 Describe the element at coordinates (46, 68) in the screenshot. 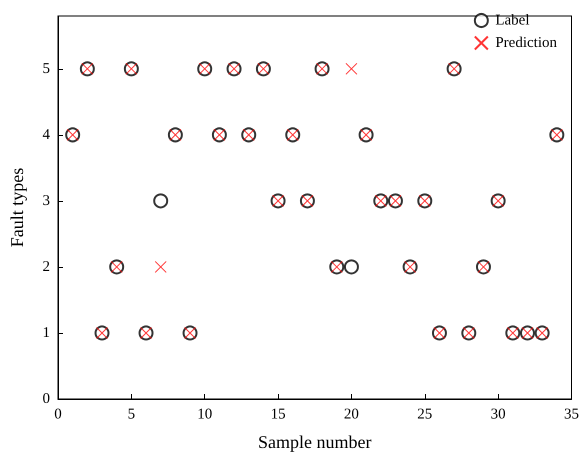

I see `y-tick-label: 5` at that location.